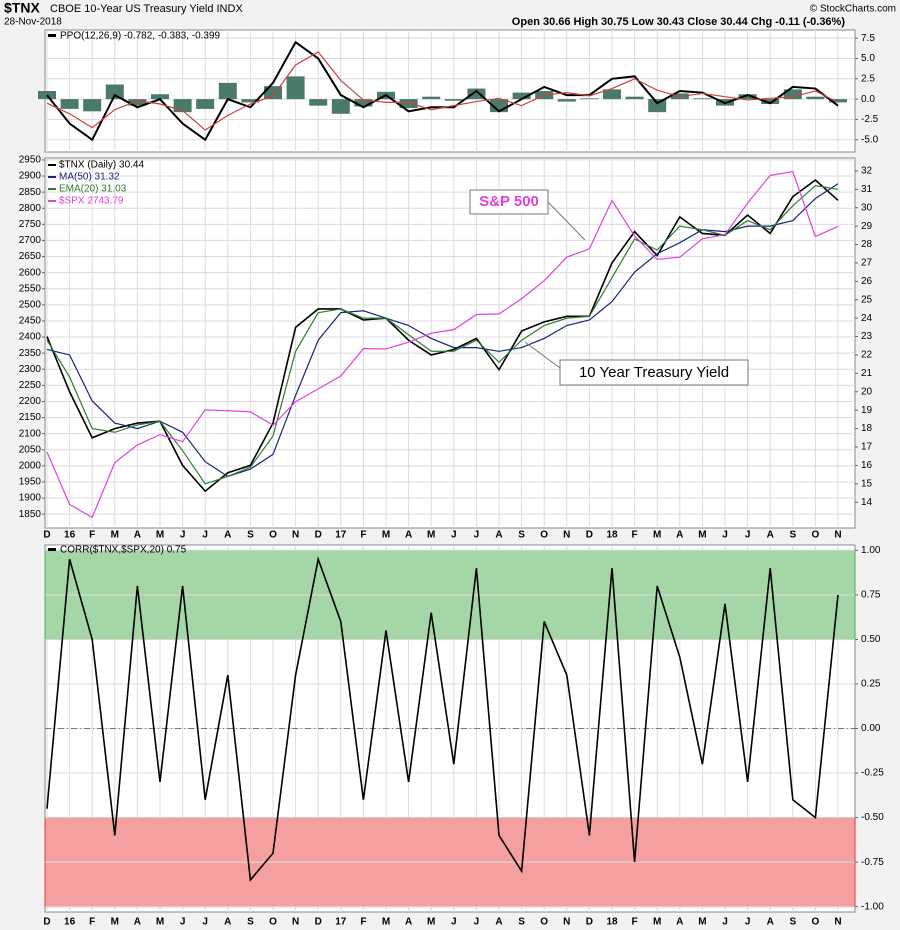 The image size is (900, 930). I want to click on tick-label: 2650, so click(30, 256).